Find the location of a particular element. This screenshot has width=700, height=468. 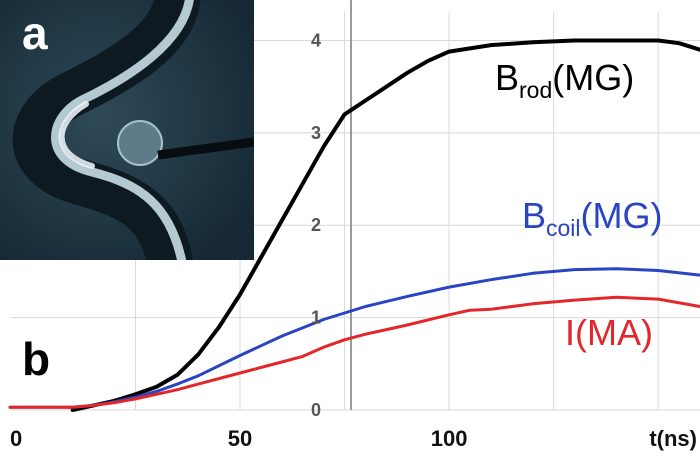

series-label-0: Brod(MG) is located at coordinates (564, 80).